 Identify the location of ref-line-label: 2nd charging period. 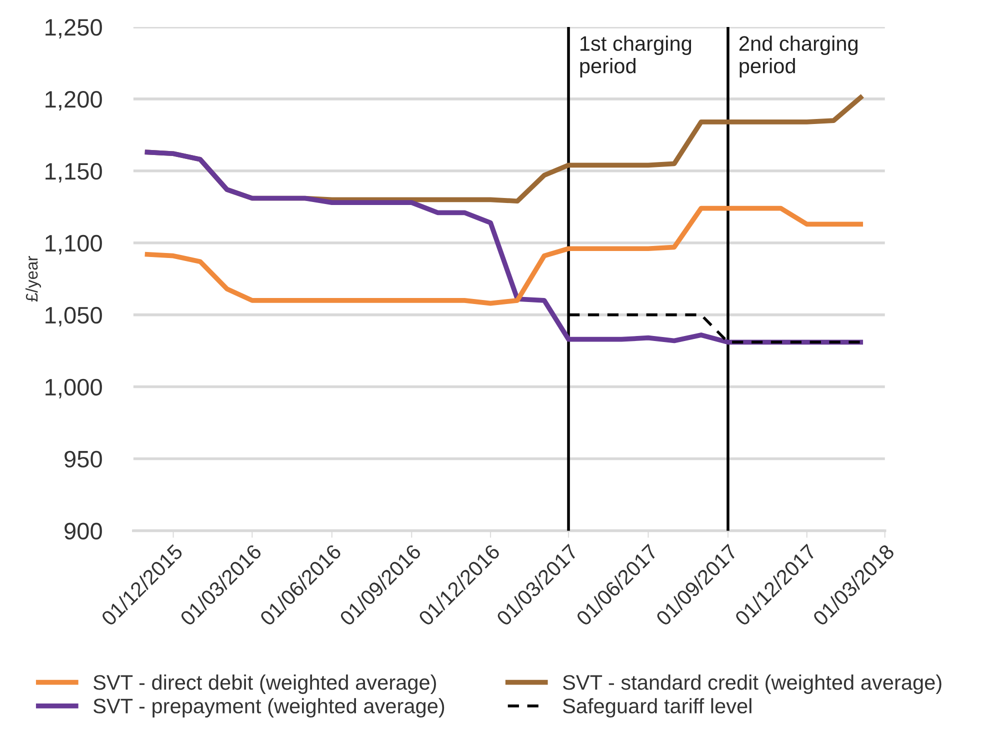
(798, 57).